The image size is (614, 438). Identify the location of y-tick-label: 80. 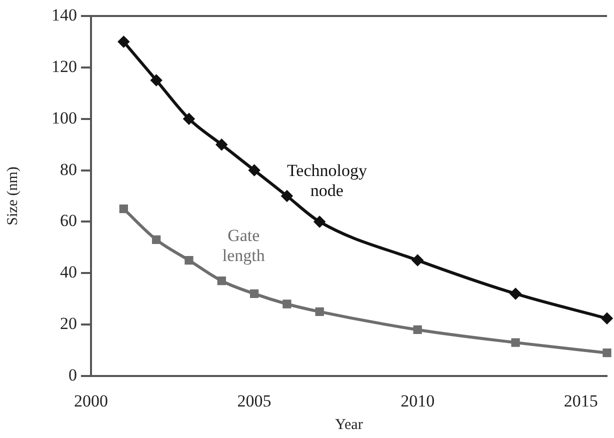
(68, 169).